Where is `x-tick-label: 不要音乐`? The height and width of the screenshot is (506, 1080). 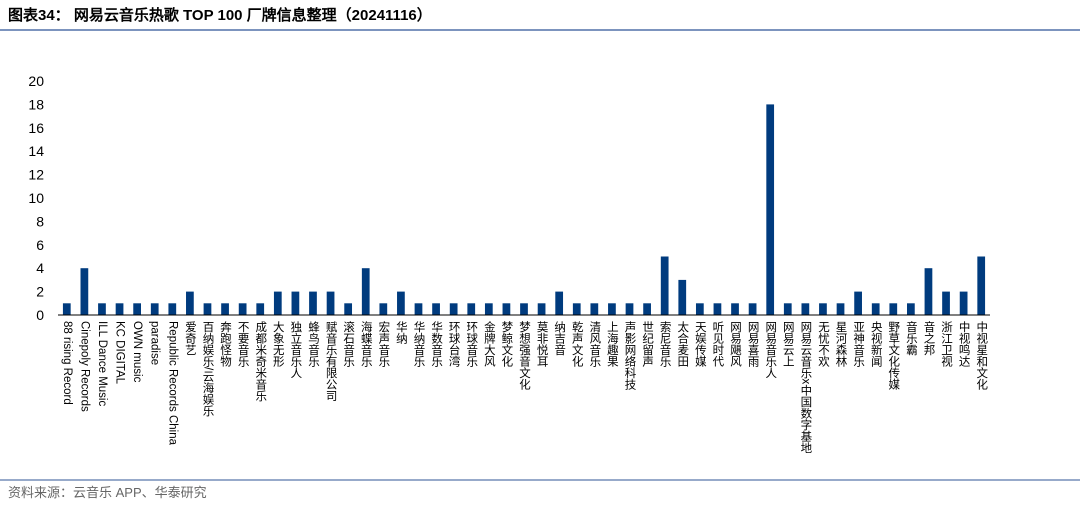
x-tick-label: 不要音乐 is located at coordinates (243, 344).